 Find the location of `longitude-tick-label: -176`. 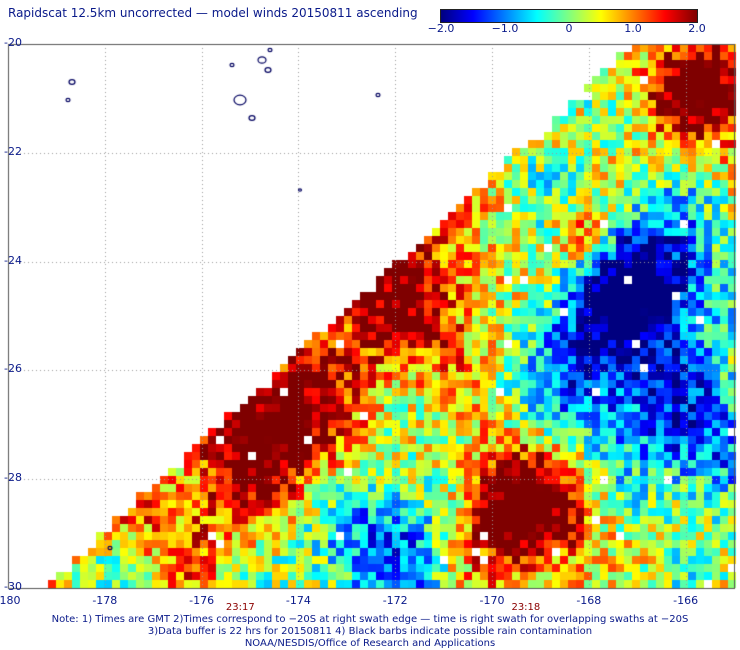

longitude-tick-label: -176 is located at coordinates (202, 600).